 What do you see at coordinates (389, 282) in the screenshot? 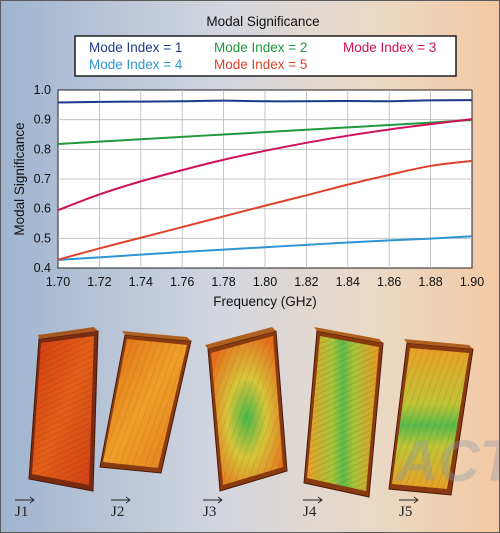
I see `x-tick-label: 1.86` at bounding box center [389, 282].